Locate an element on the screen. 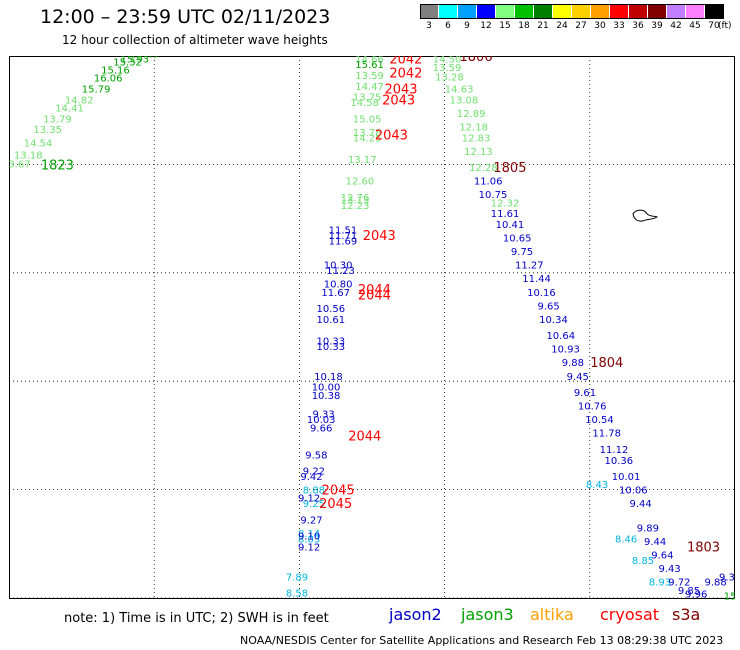  wave-height-value: 10.06 is located at coordinates (633, 491).